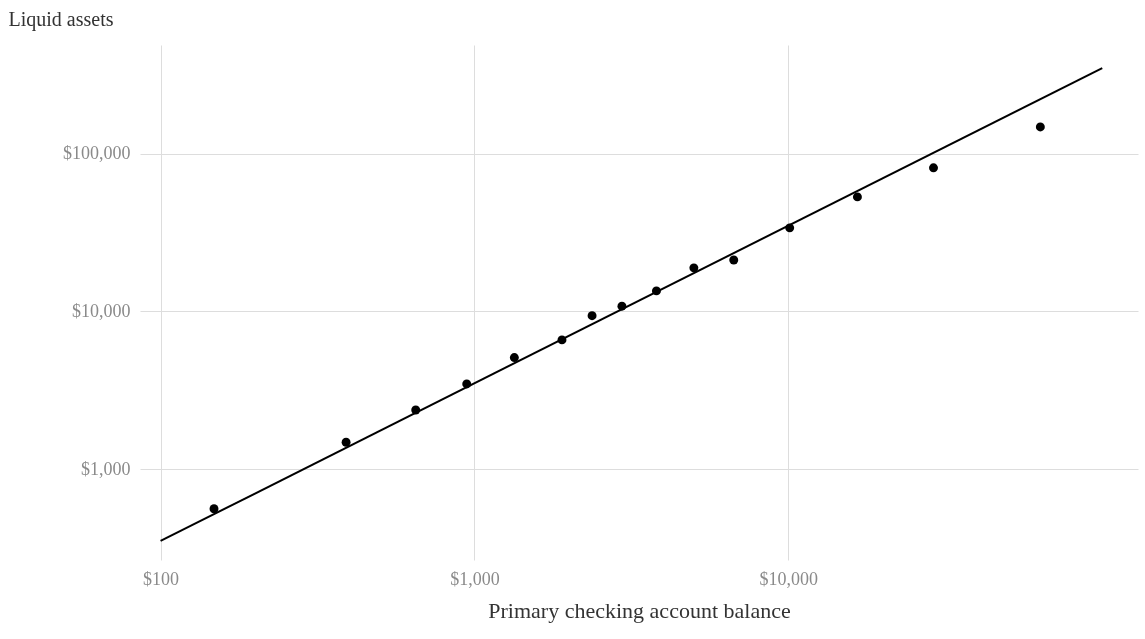 This screenshot has height=639, width=1145. Describe the element at coordinates (161, 578) in the screenshot. I see `x-tick-label: $100` at that location.